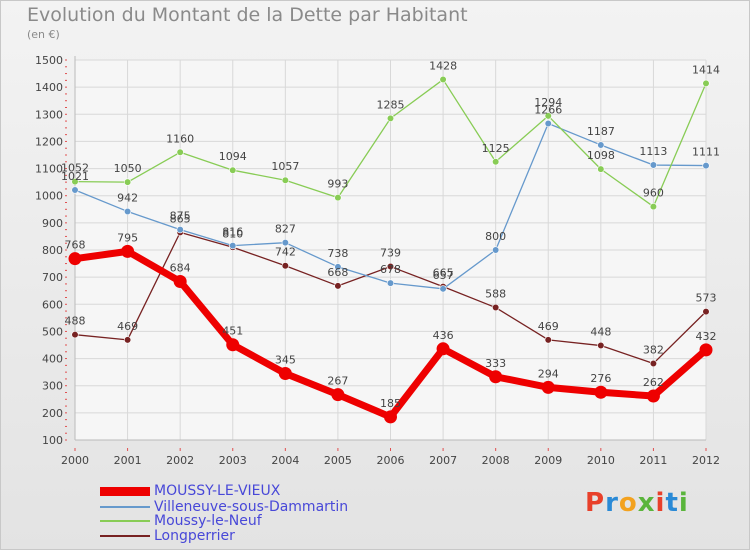  Describe the element at coordinates (548, 460) in the screenshot. I see `x-tick-label: 2009` at that location.